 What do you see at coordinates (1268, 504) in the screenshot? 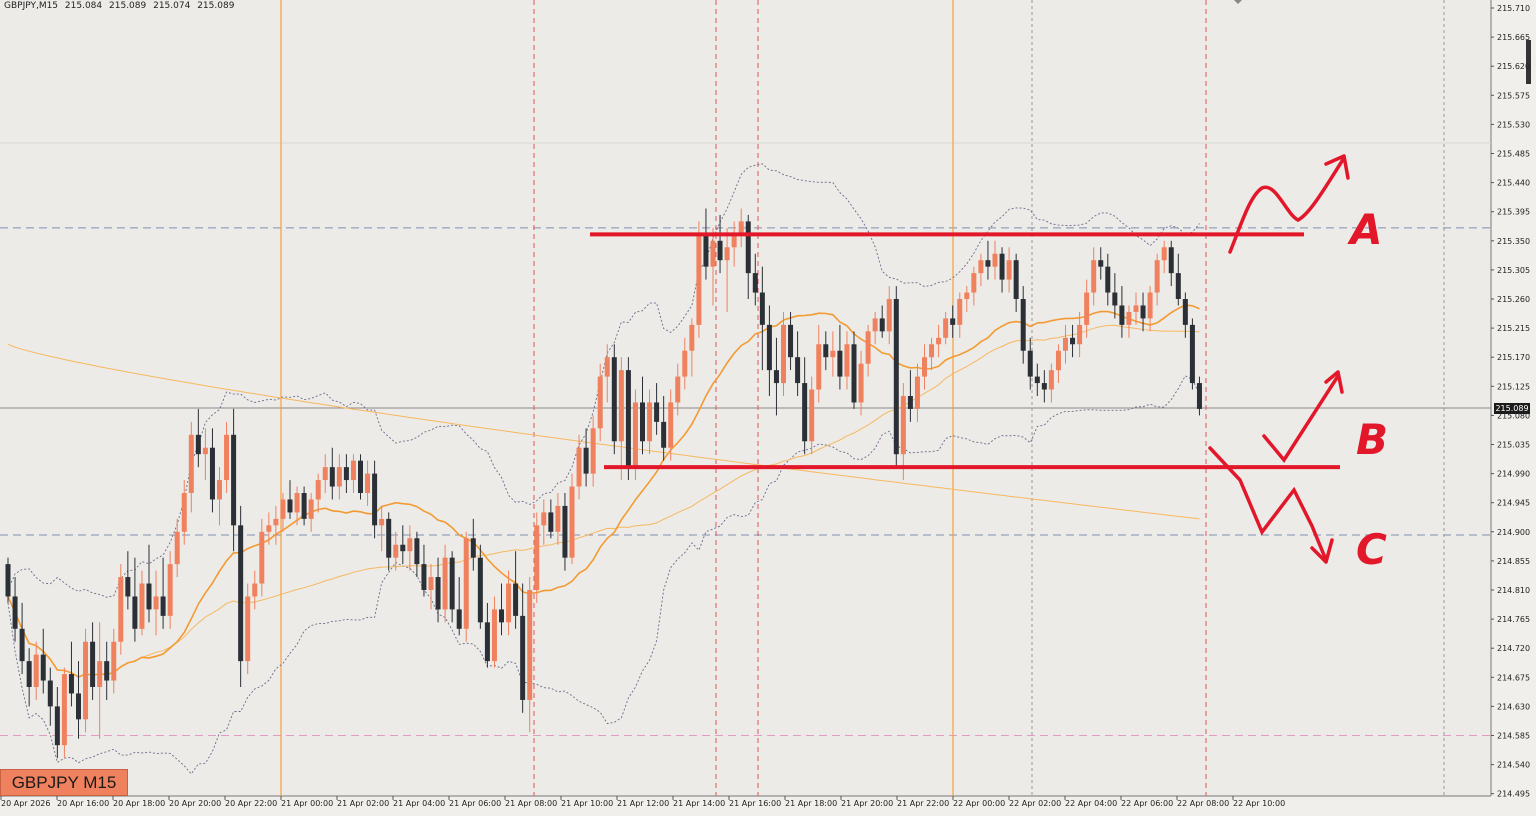
I see `scenario-c-arrow` at bounding box center [1268, 504].